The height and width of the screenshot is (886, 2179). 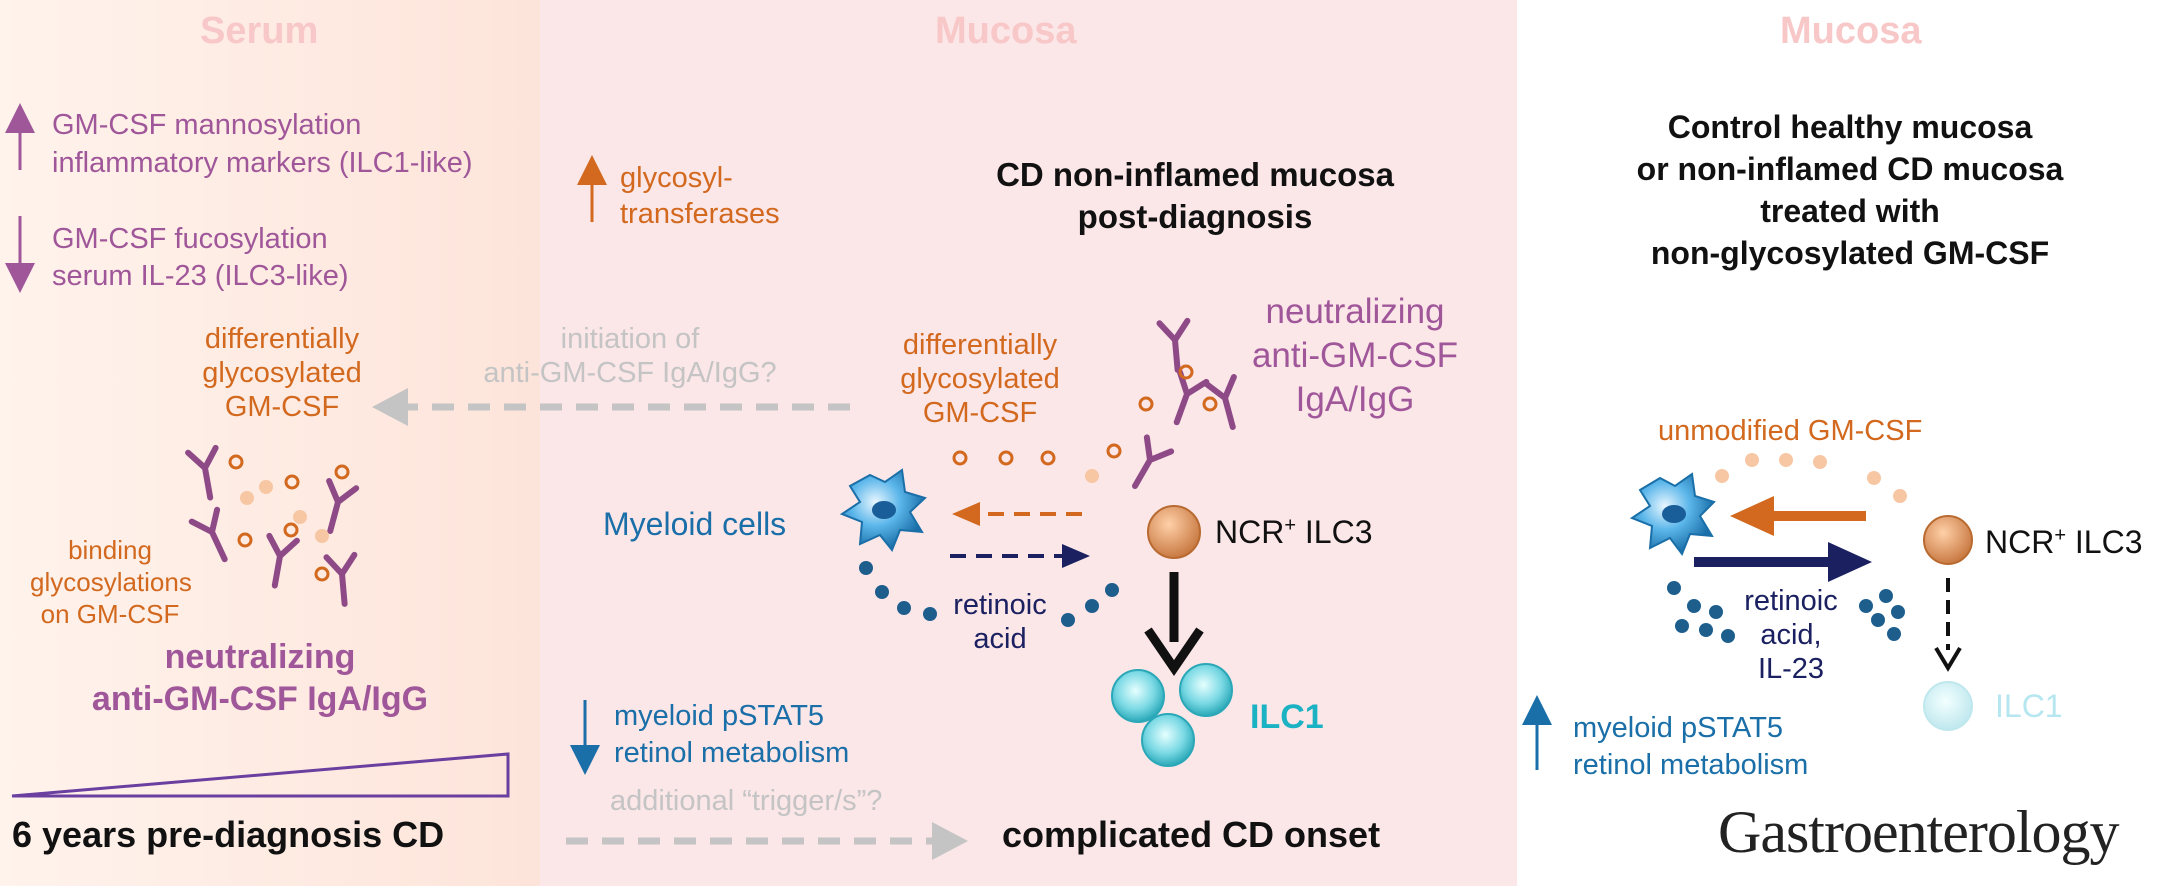 I want to click on cd-differentiation-arrow-head, so click(x=1174, y=651).